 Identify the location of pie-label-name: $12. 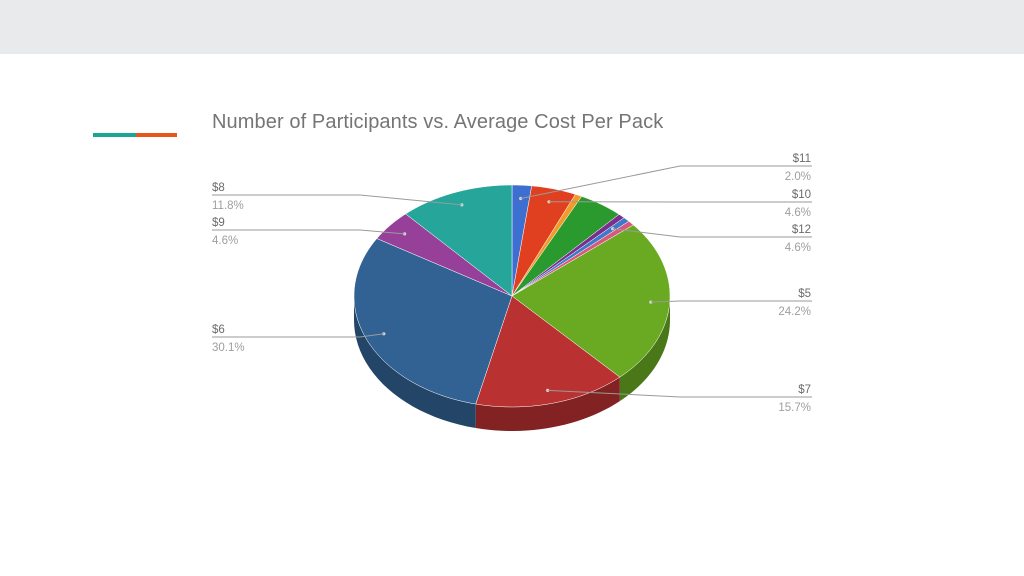
(801, 230).